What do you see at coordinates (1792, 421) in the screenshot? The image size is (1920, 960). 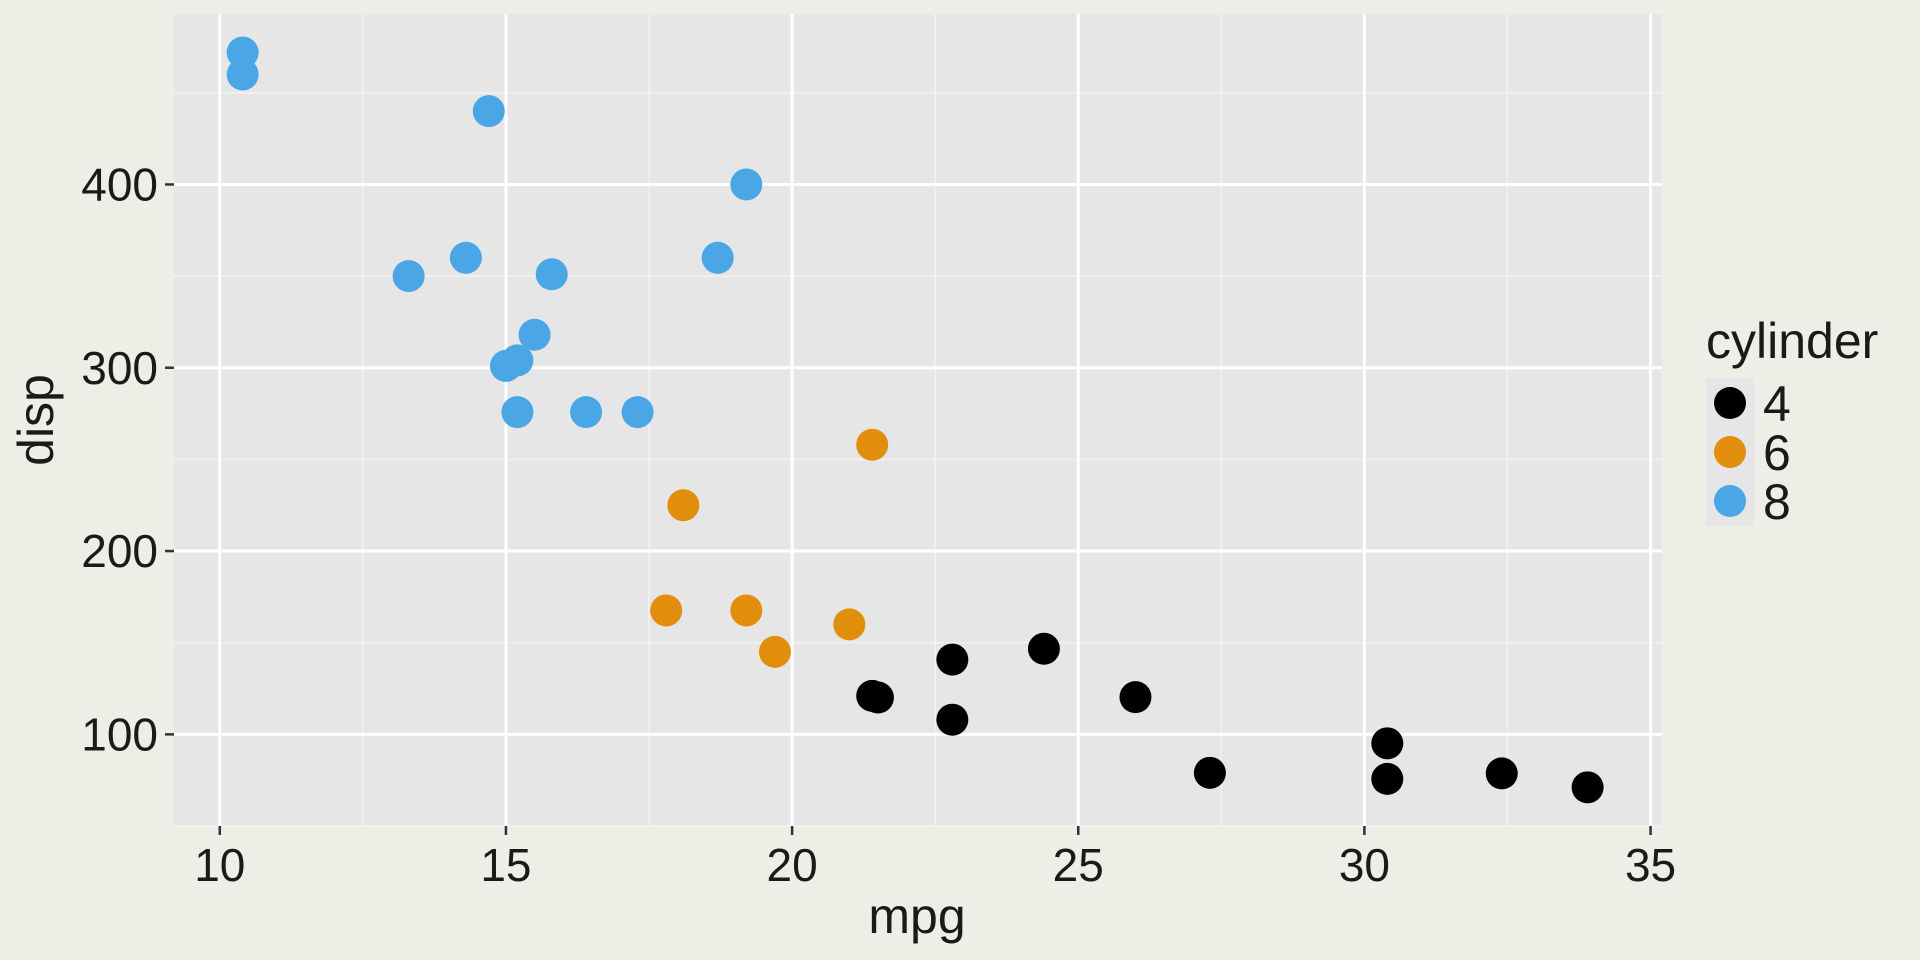 I see `legend: cylinder 468` at bounding box center [1792, 421].